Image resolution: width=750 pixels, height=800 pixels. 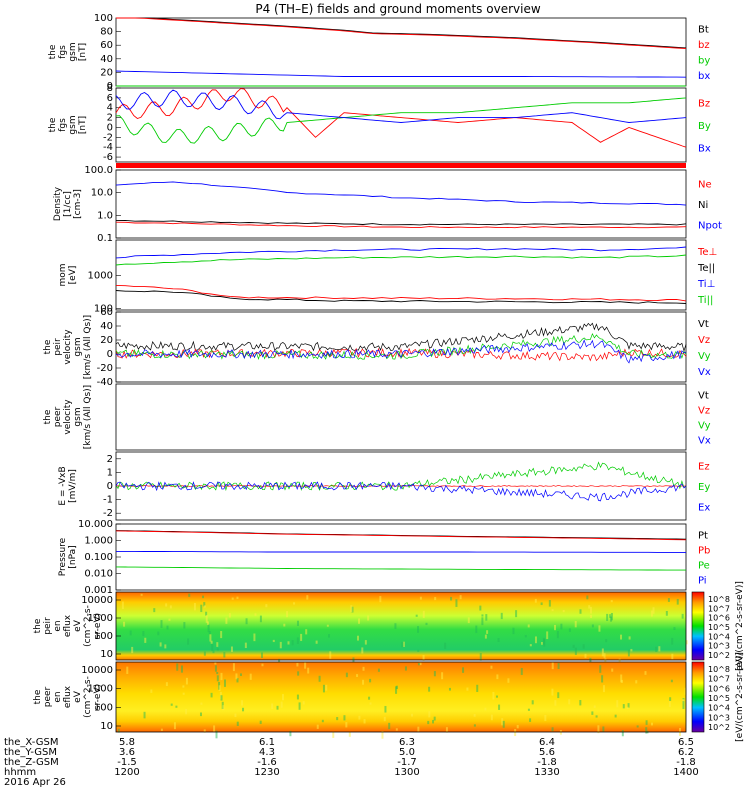 I want to click on legend-entry: Vy, so click(x=704, y=425).